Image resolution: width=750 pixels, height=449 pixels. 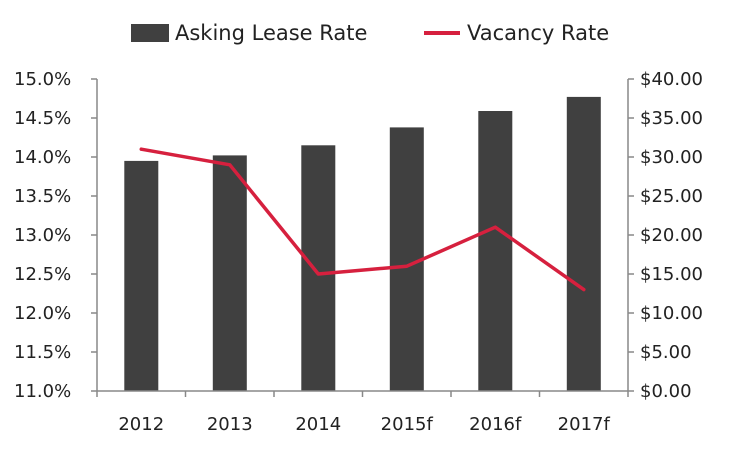 What do you see at coordinates (584, 424) in the screenshot?
I see `x-tick-label: 2017f` at bounding box center [584, 424].